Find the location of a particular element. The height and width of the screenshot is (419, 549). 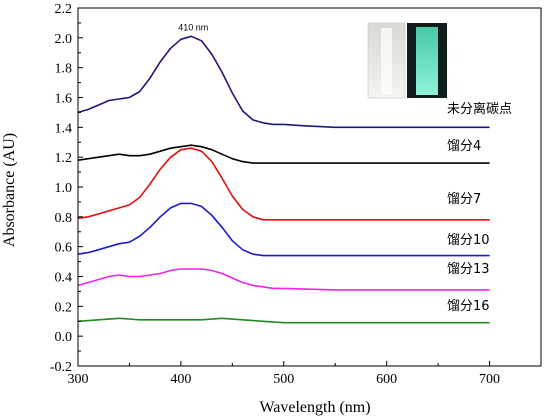

x-tick-label-700: 700 is located at coordinates (489, 379).